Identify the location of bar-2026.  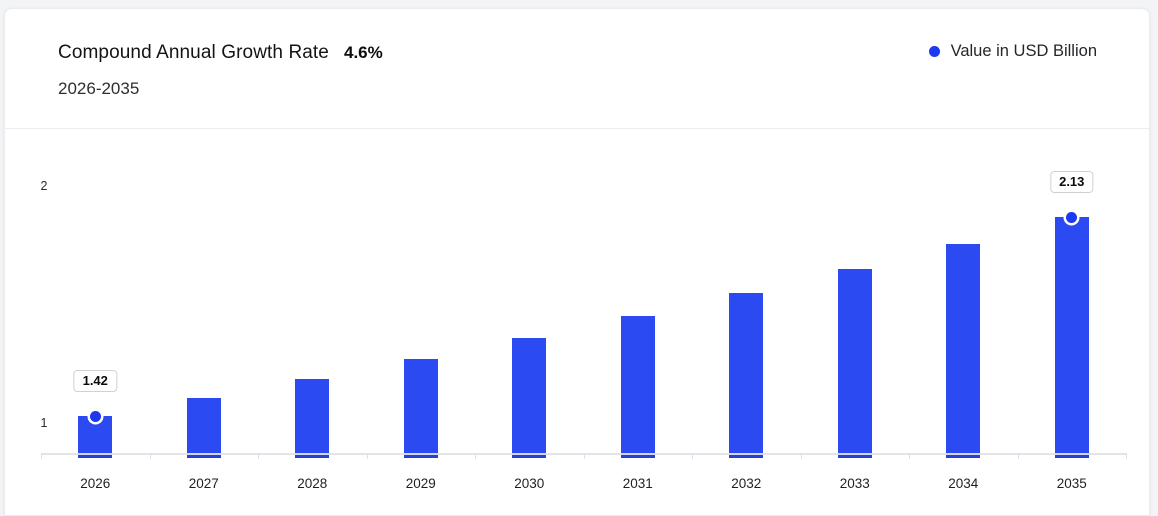
(95, 437).